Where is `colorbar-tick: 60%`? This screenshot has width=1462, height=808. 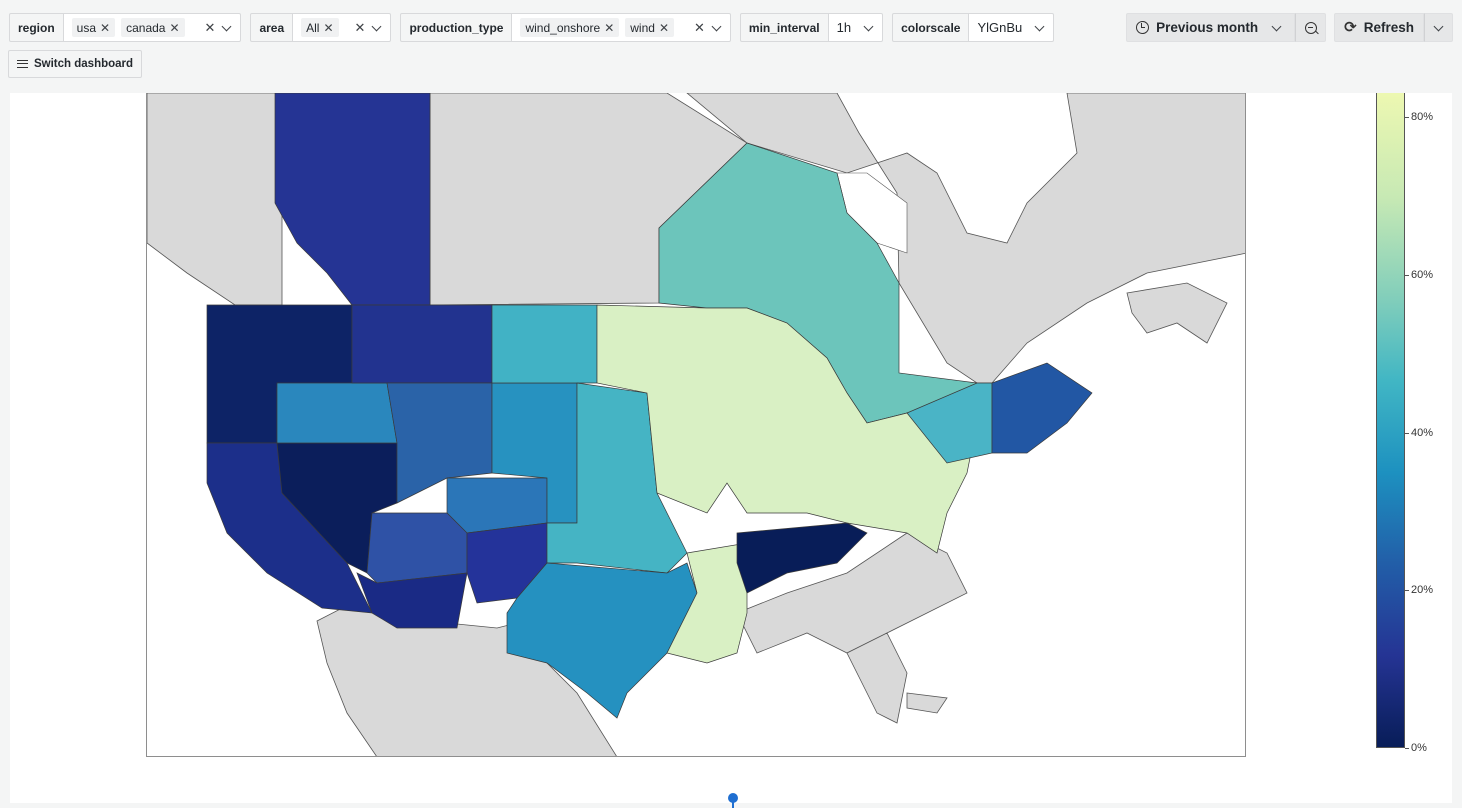 colorbar-tick: 60% is located at coordinates (1419, 275).